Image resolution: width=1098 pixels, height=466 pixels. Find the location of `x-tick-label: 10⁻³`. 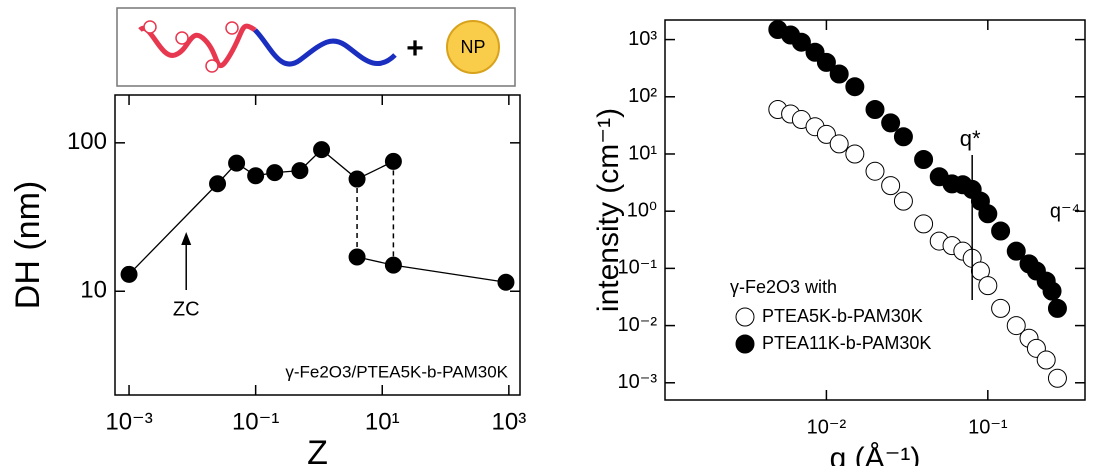

x-tick-label: 10⁻³ is located at coordinates (128, 421).